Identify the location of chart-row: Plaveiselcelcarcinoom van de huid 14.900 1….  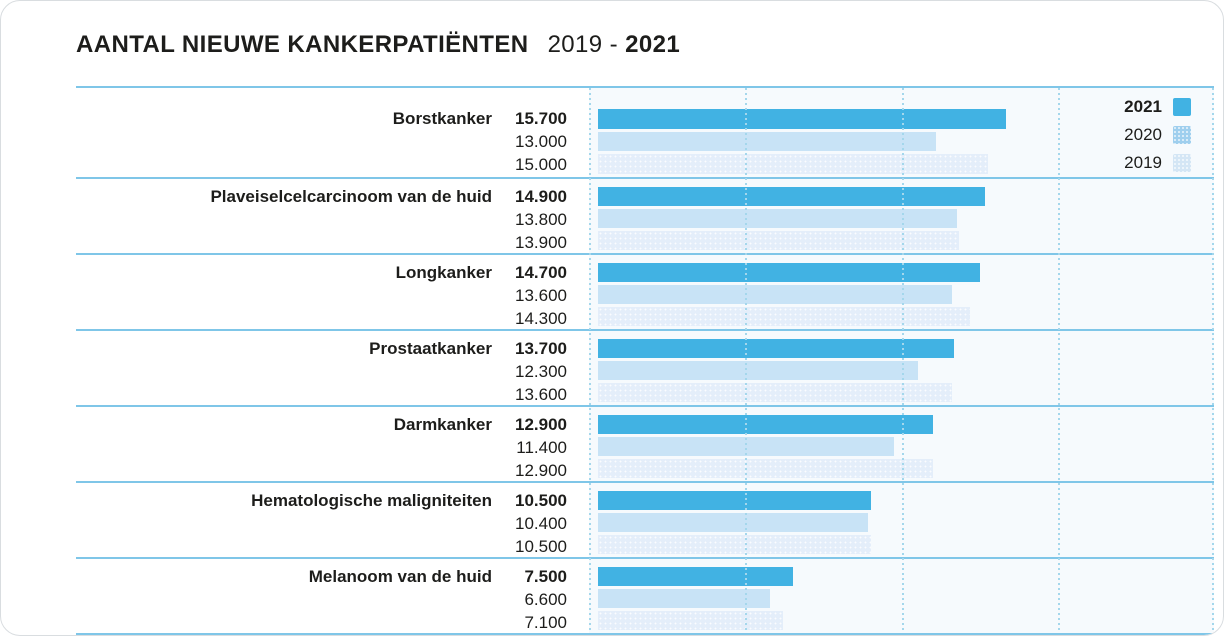
(645, 217).